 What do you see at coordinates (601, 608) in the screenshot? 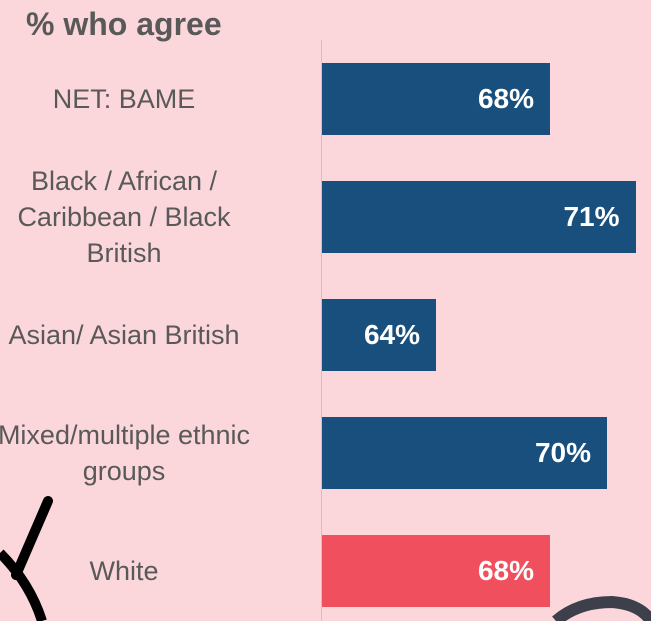
I see `decorative-ring-graphic` at bounding box center [601, 608].